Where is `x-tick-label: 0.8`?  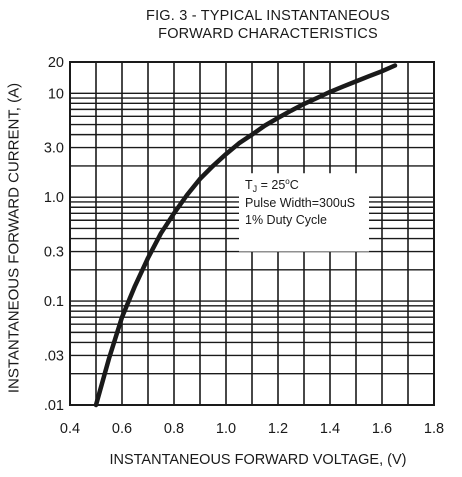
x-tick-label: 0.8 is located at coordinates (174, 429).